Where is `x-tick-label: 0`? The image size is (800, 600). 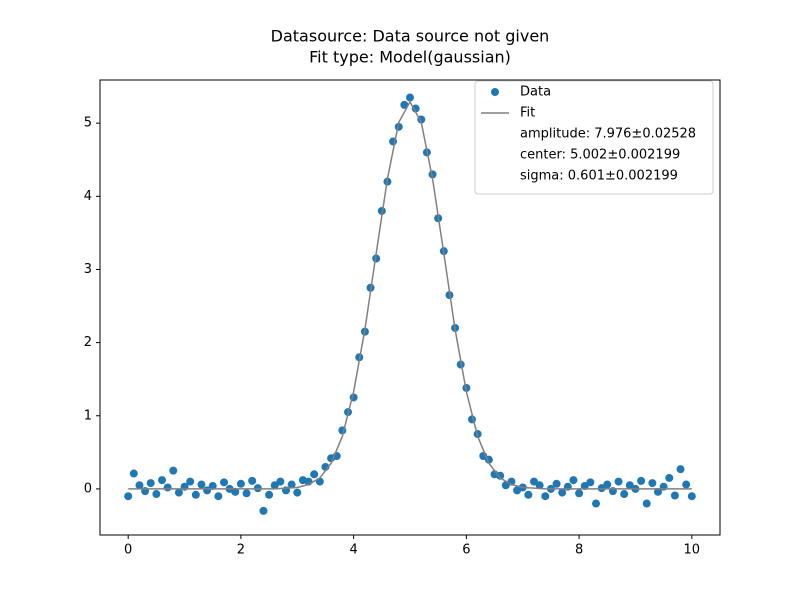 x-tick-label: 0 is located at coordinates (128, 550).